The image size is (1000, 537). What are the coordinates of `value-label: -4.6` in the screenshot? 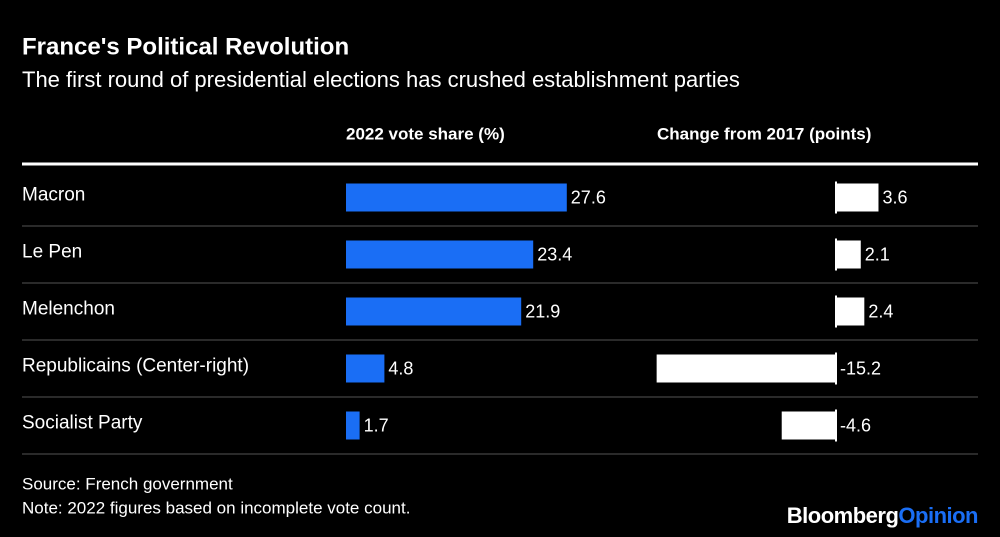 It's located at (855, 425).